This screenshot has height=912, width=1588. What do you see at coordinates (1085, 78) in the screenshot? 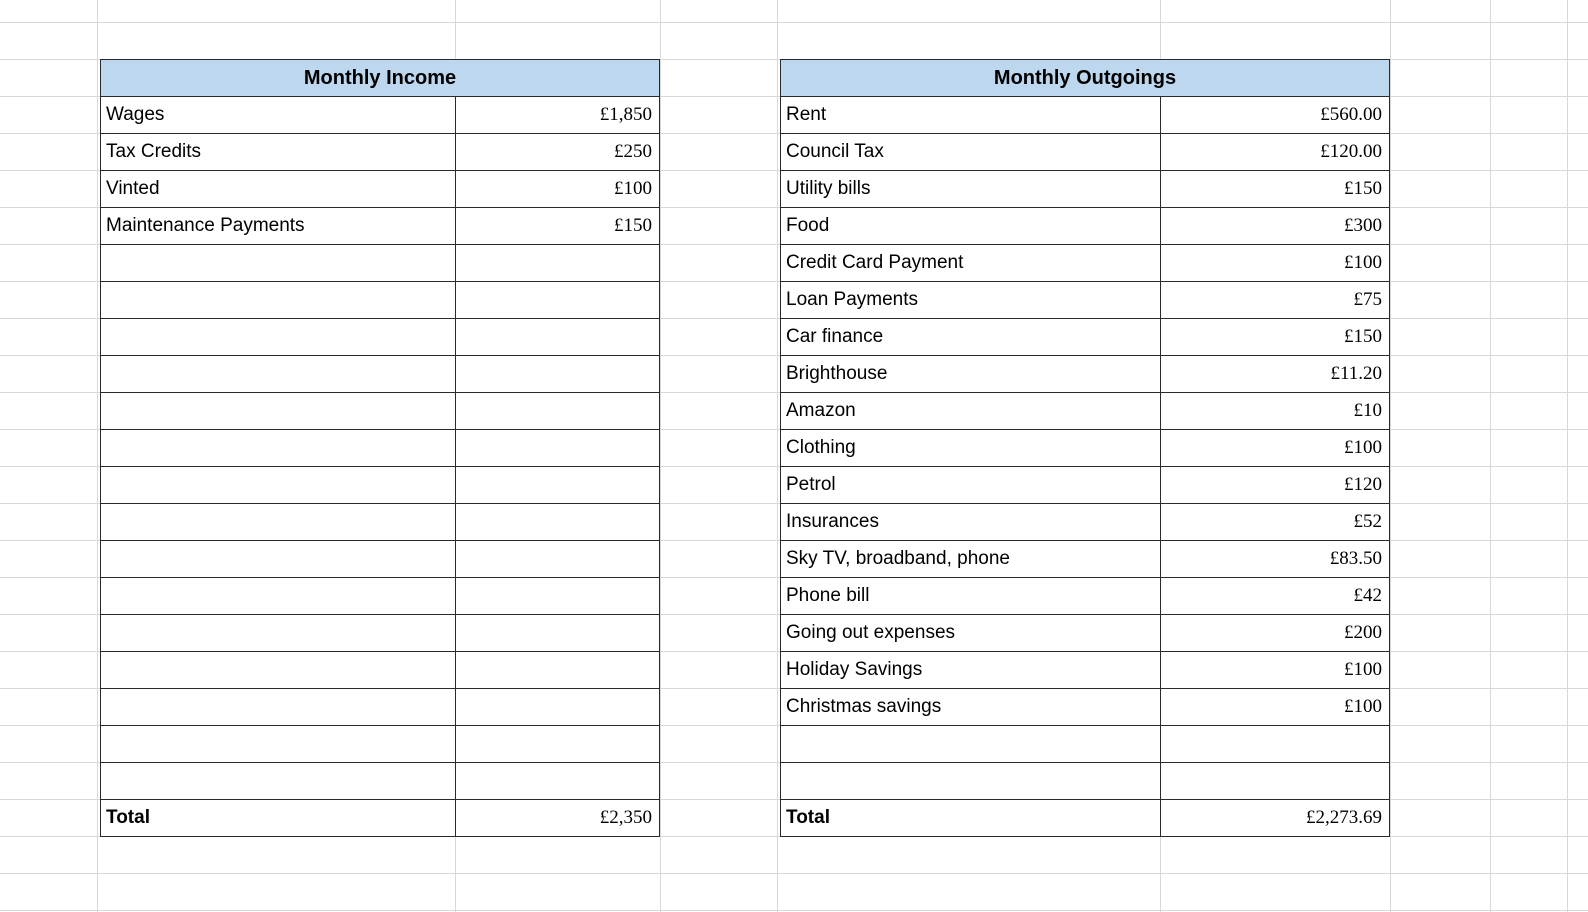
I see `outgoings-table-title: Monthly Outgoings` at bounding box center [1085, 78].